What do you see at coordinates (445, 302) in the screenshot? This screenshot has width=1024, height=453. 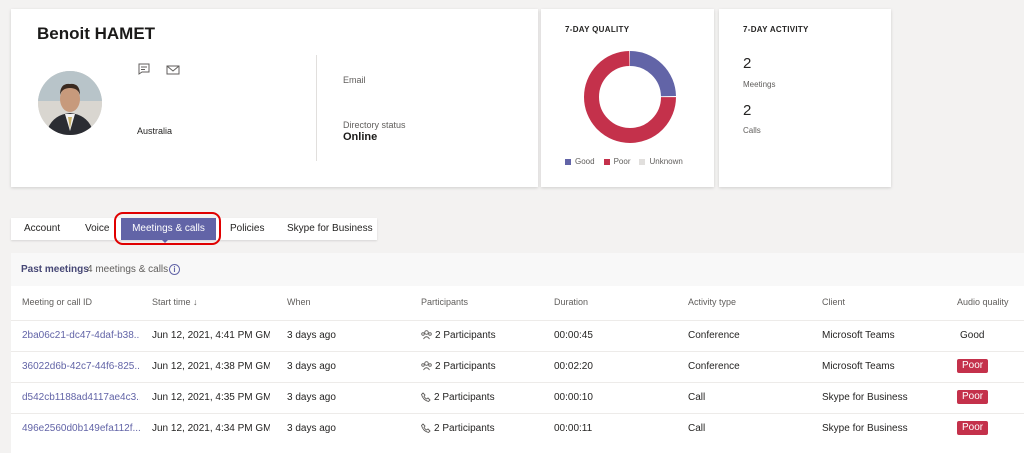 I see `col-participants: Participants` at bounding box center [445, 302].